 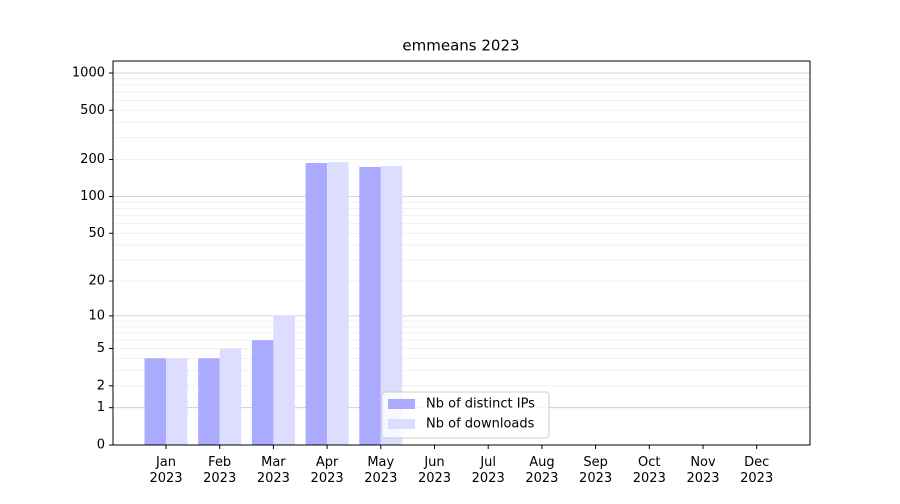 What do you see at coordinates (541, 470) in the screenshot?
I see `x-tick-label: Aug 2023` at bounding box center [541, 470].